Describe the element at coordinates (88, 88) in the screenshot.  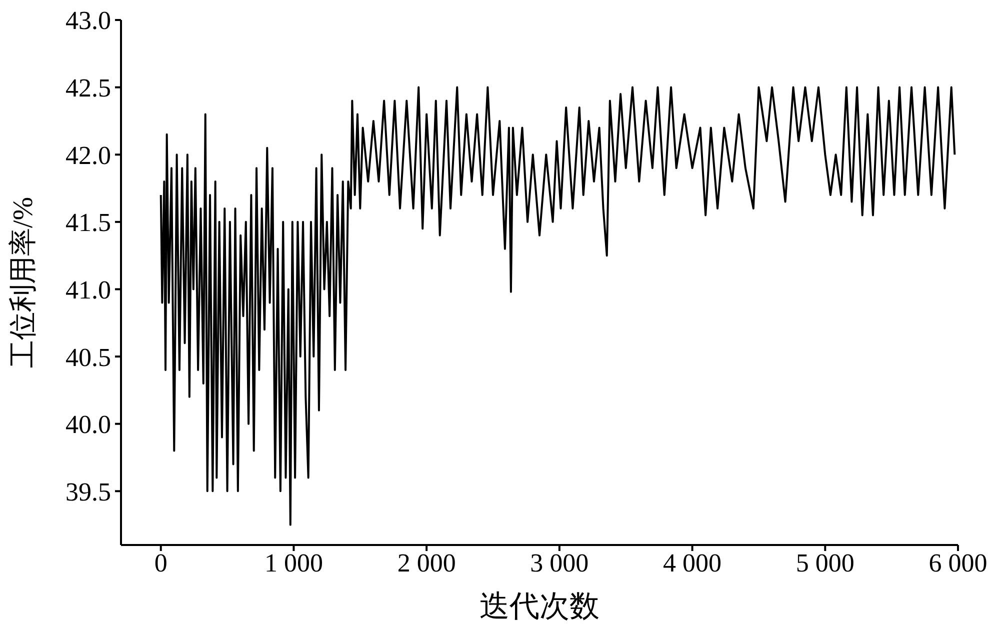
I see `y-tick-label: 42.5` at that location.